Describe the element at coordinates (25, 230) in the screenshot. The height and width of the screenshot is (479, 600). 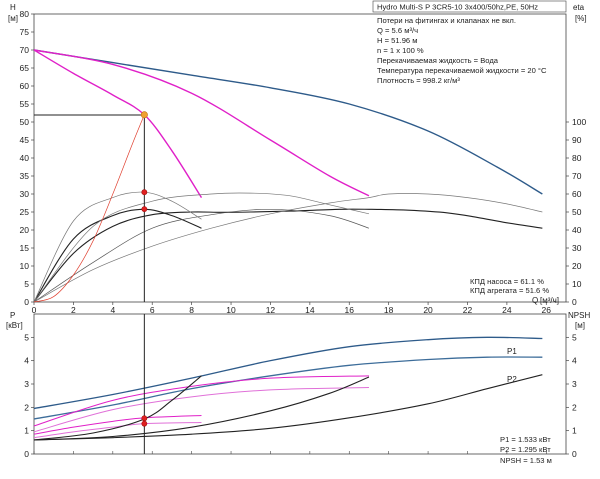
I see `y-tick-label: 20` at that location.